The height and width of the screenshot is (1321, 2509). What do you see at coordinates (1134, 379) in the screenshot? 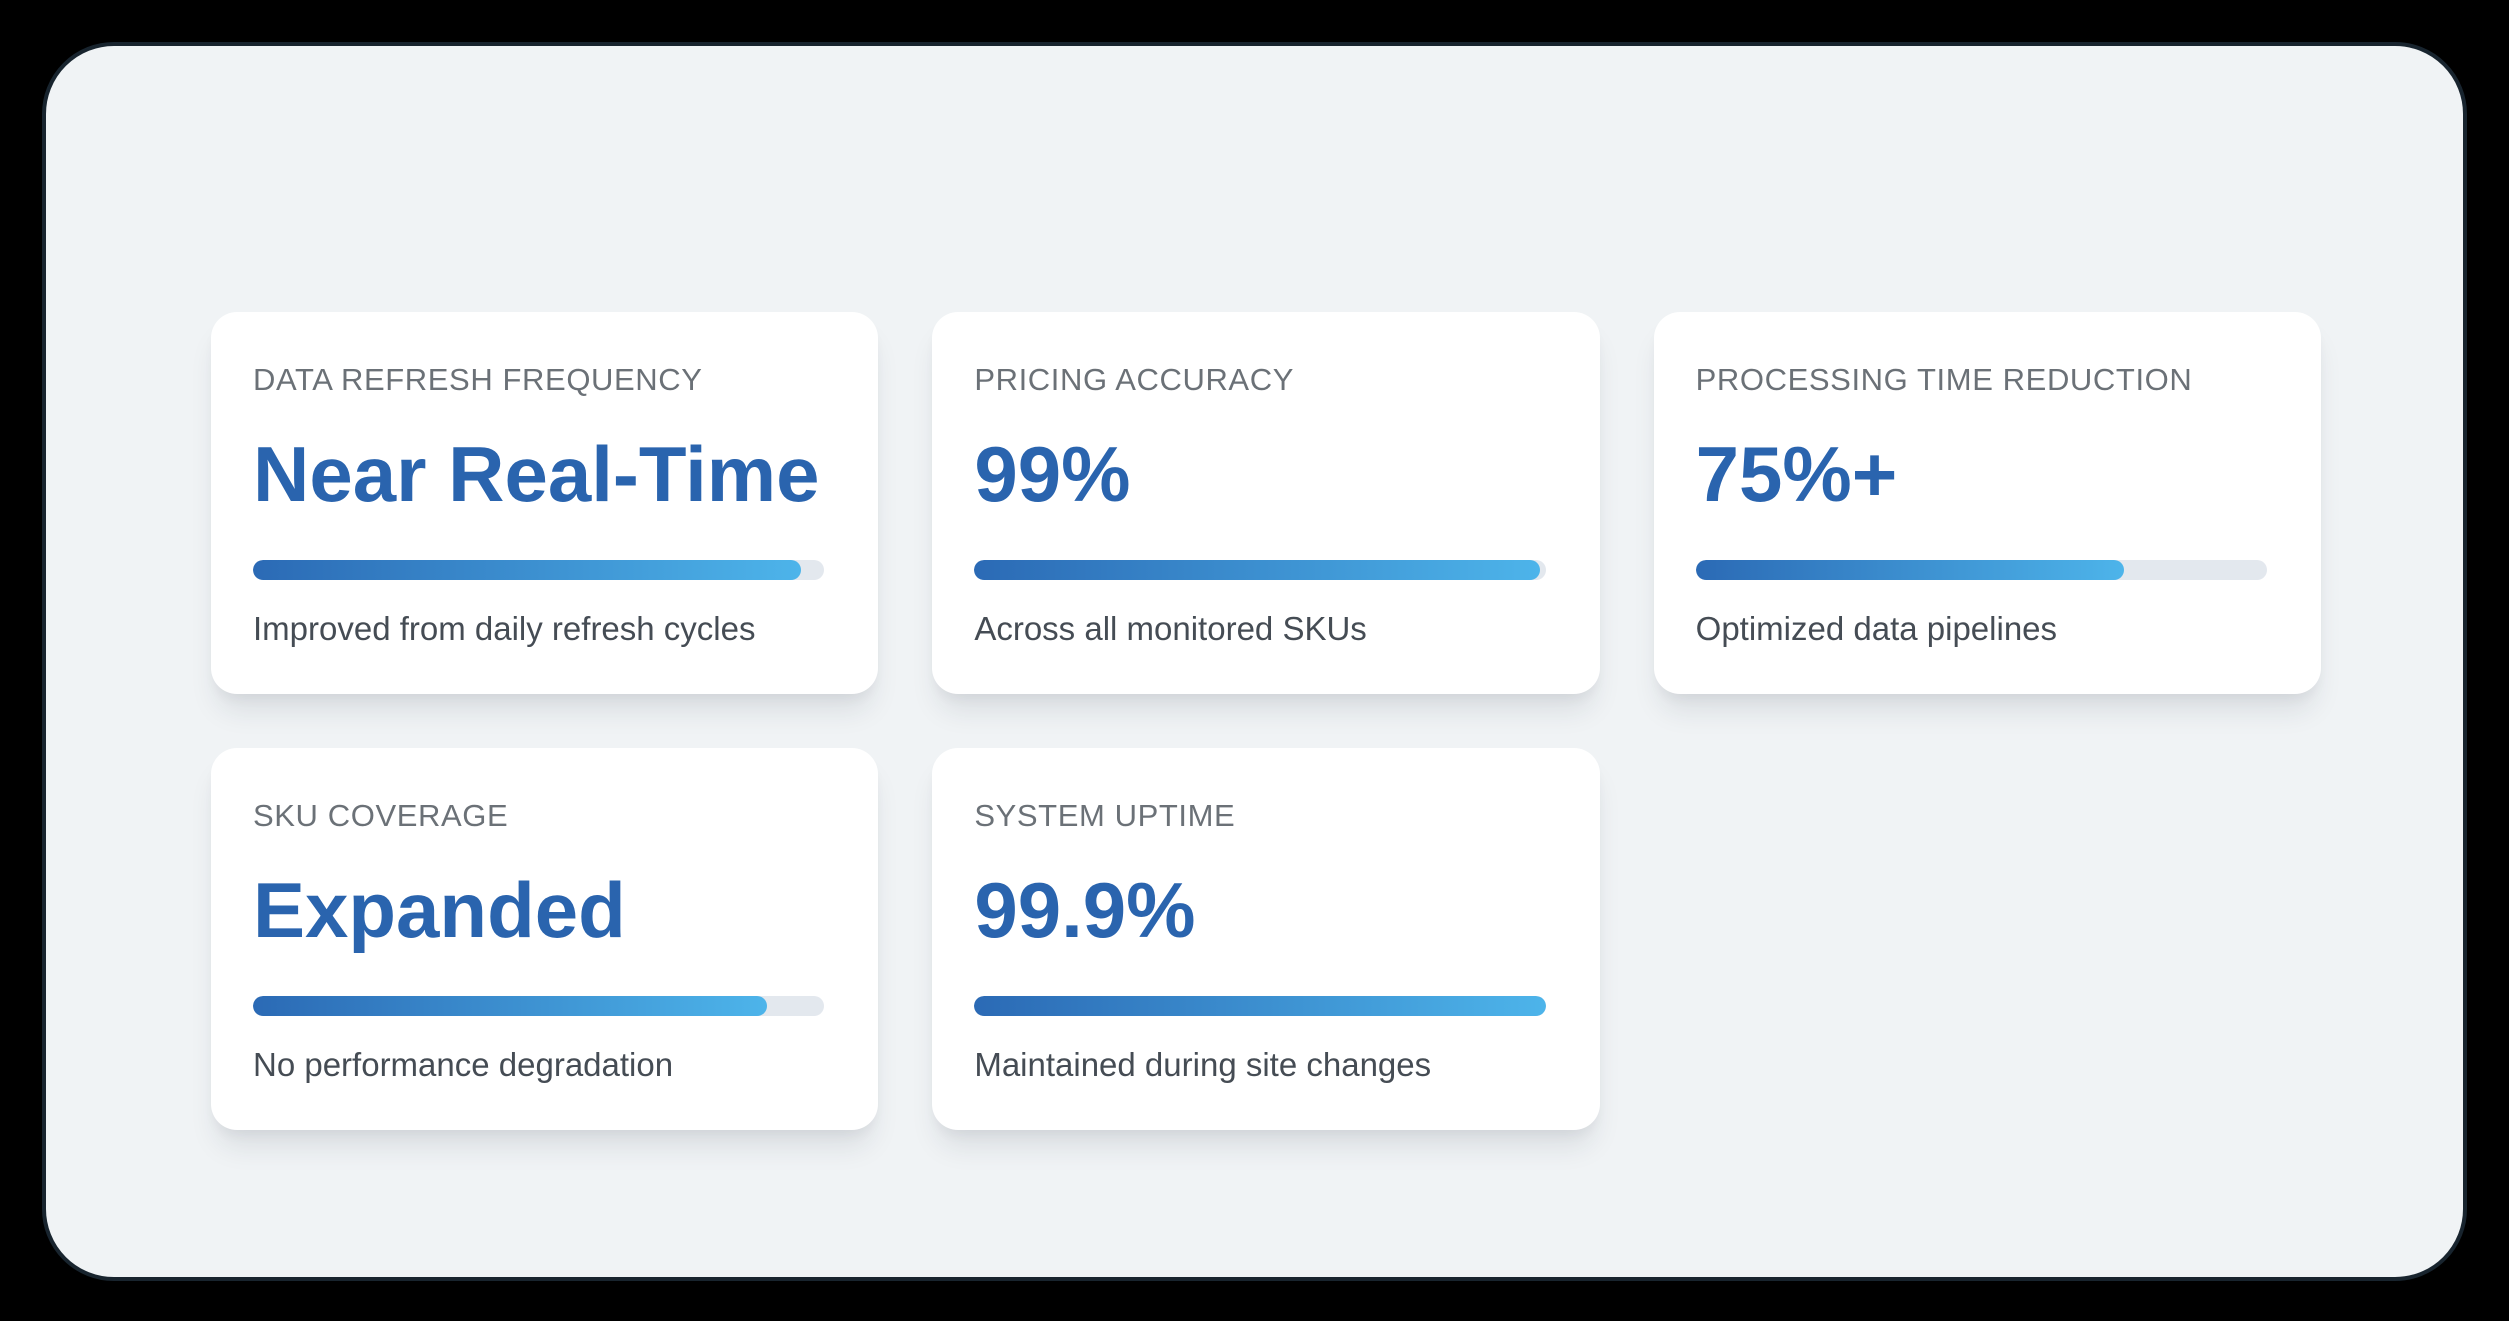
I see `metric-label: PRICING ACCURACY` at bounding box center [1134, 379].